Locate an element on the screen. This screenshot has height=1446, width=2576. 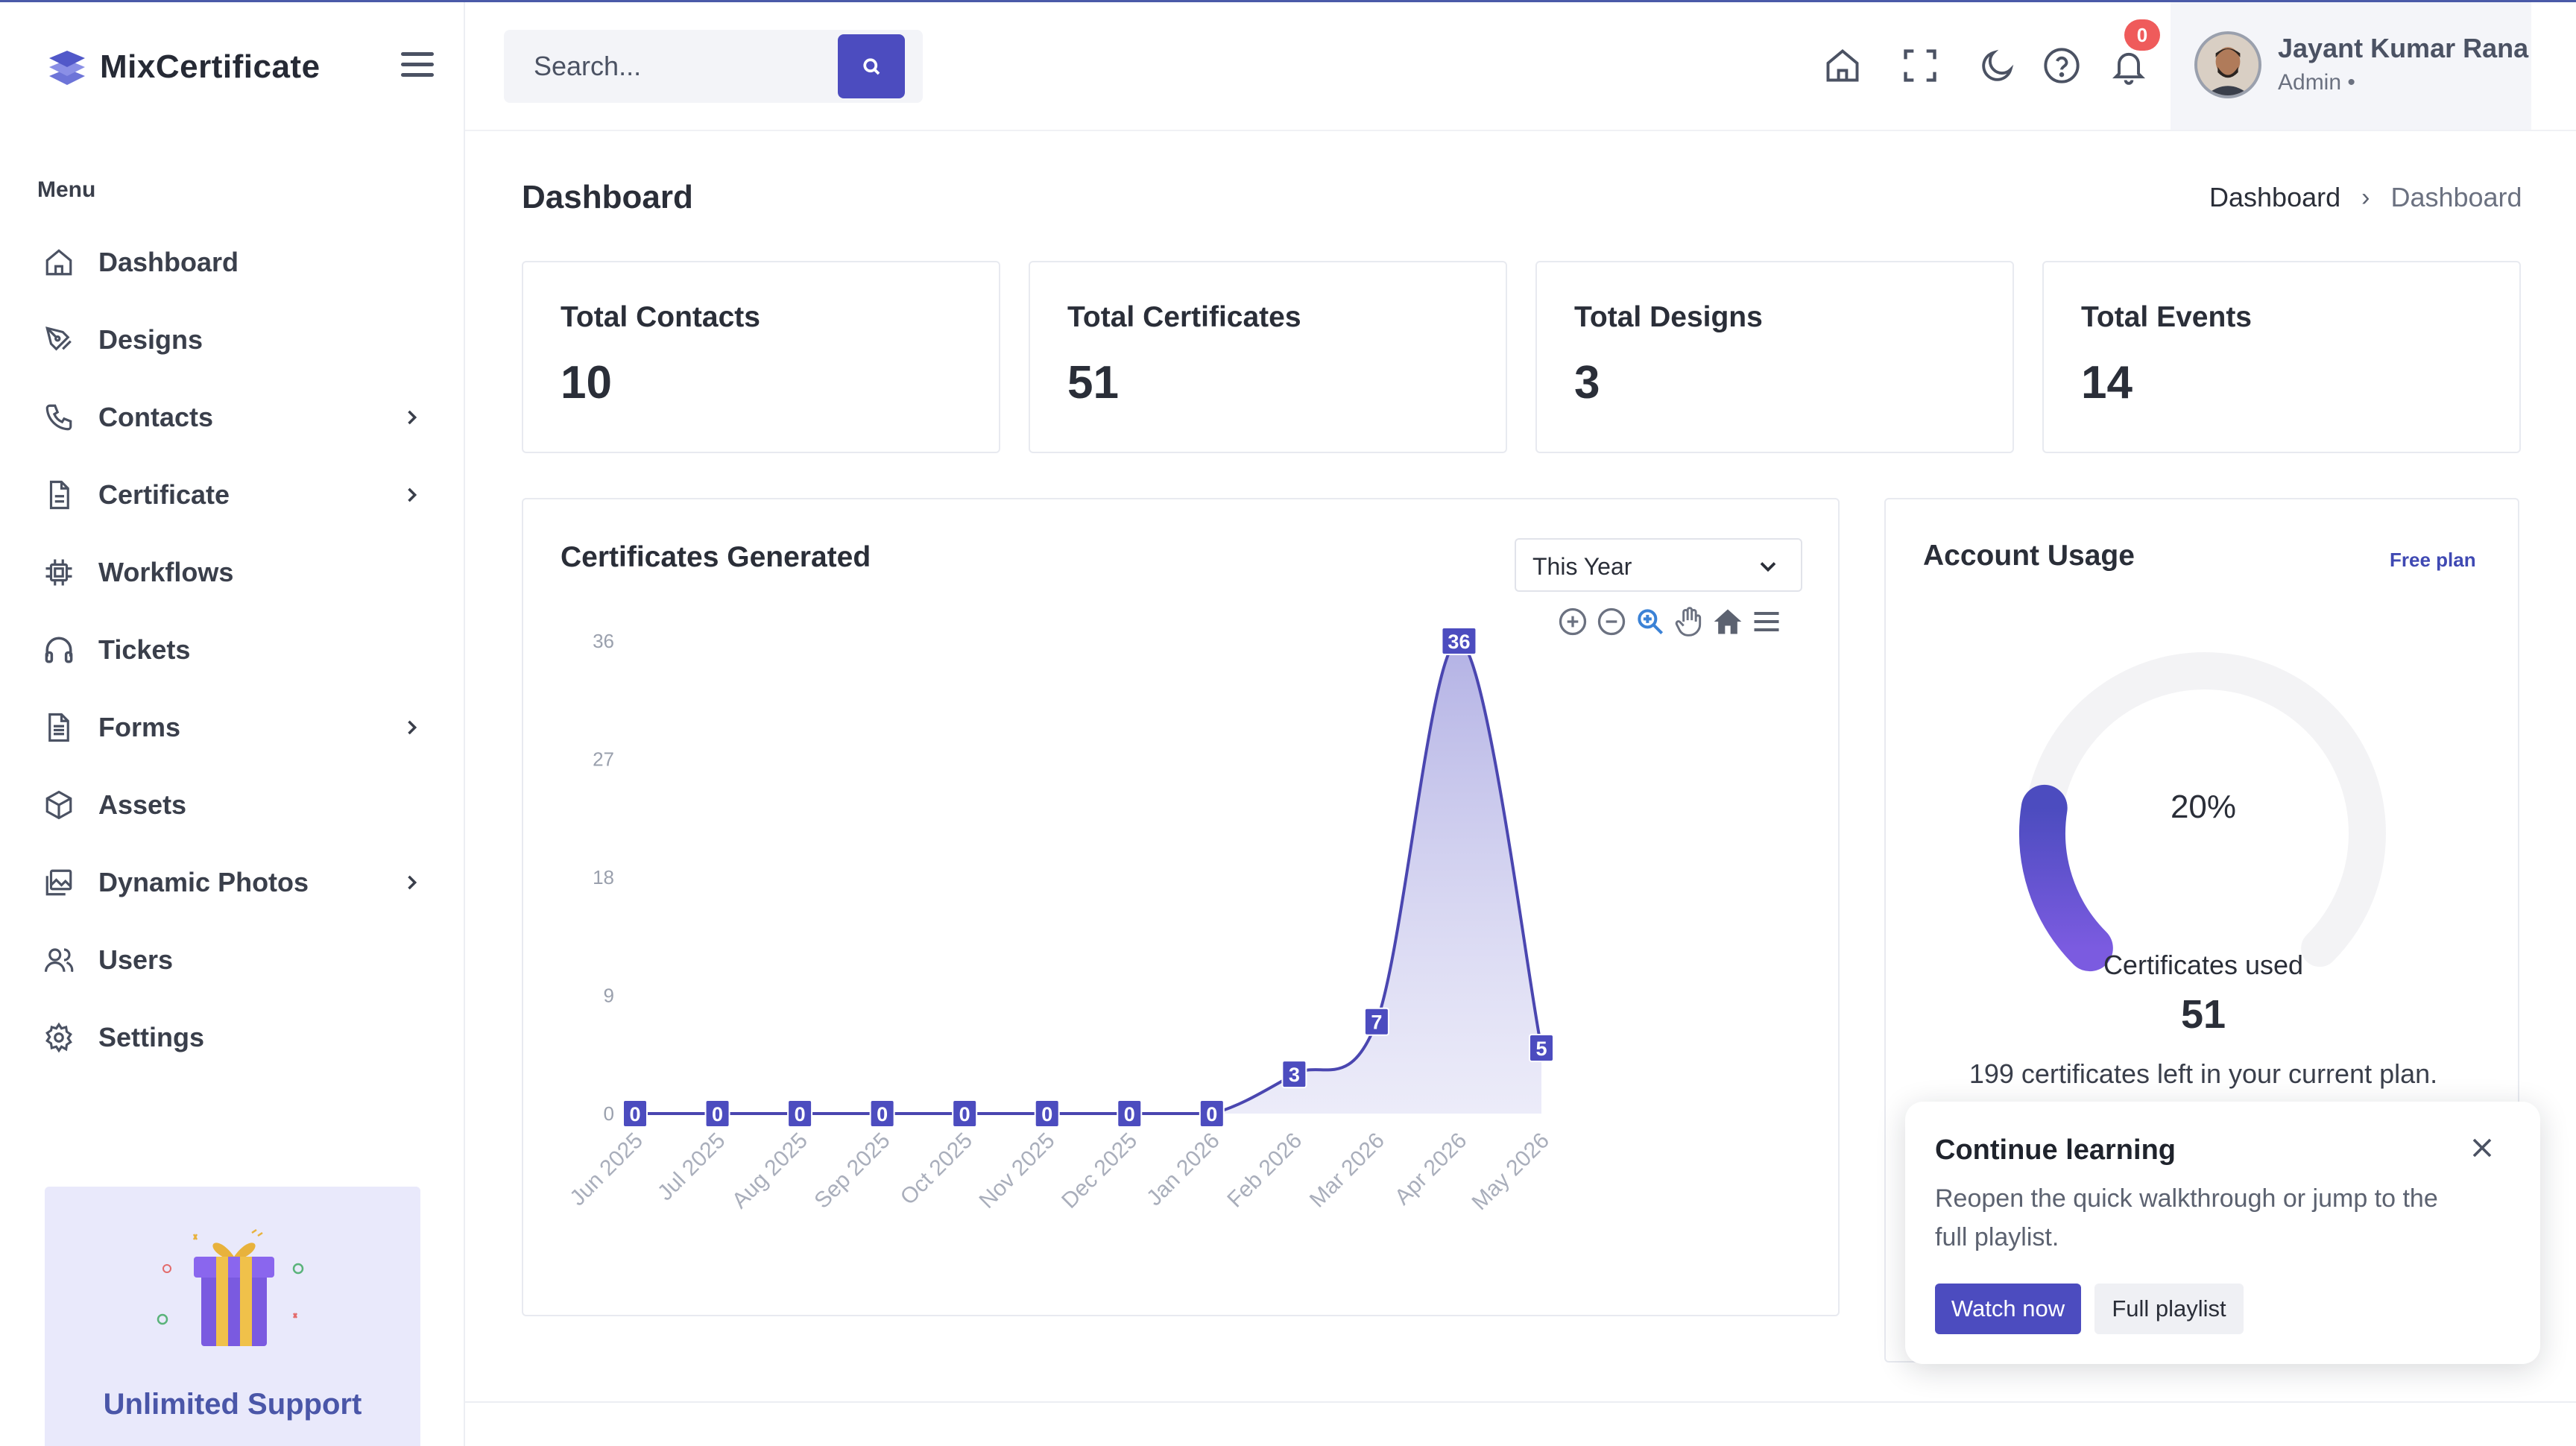
pen-tool-icon is located at coordinates (59, 340).